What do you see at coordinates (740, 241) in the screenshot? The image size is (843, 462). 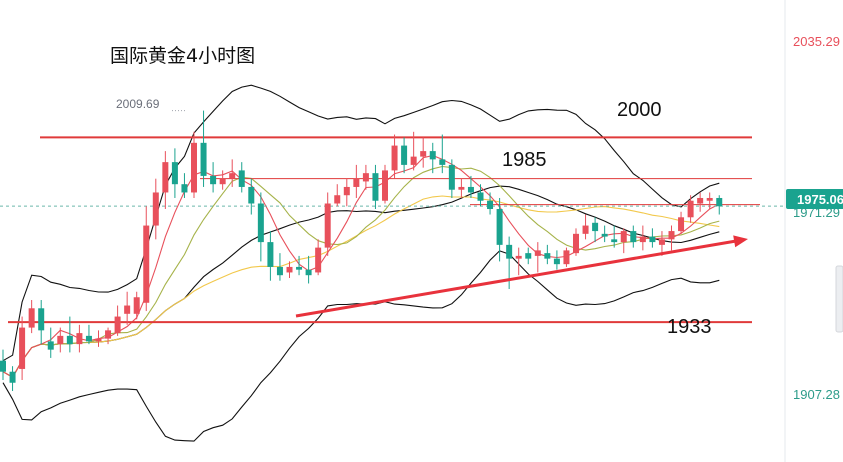 I see `trendline-arrowhead` at bounding box center [740, 241].